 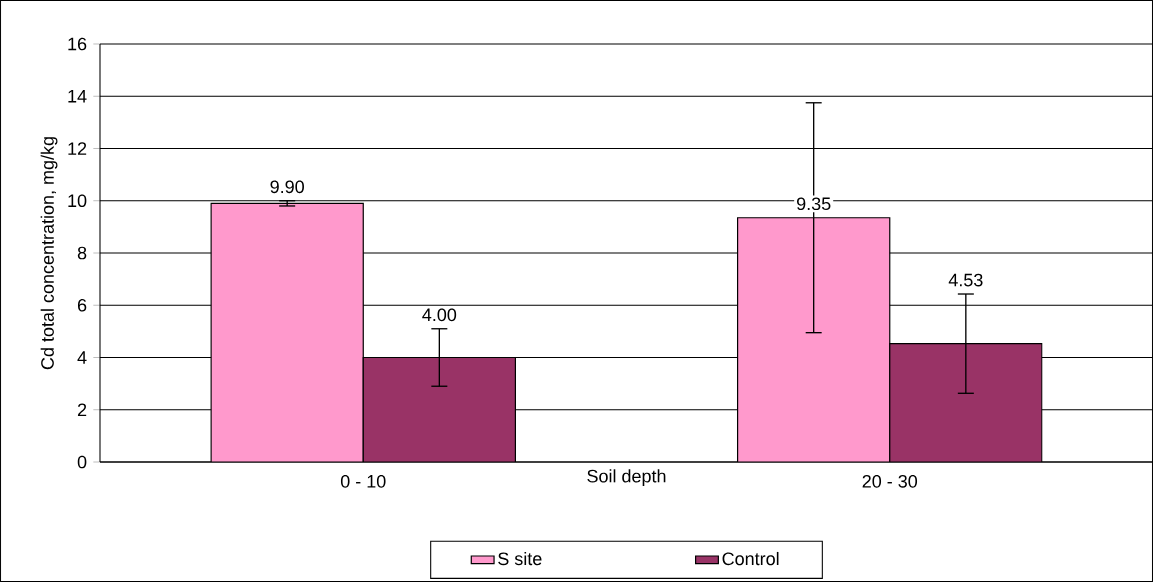 What do you see at coordinates (82, 357) in the screenshot?
I see `y-tick-label: 4` at bounding box center [82, 357].